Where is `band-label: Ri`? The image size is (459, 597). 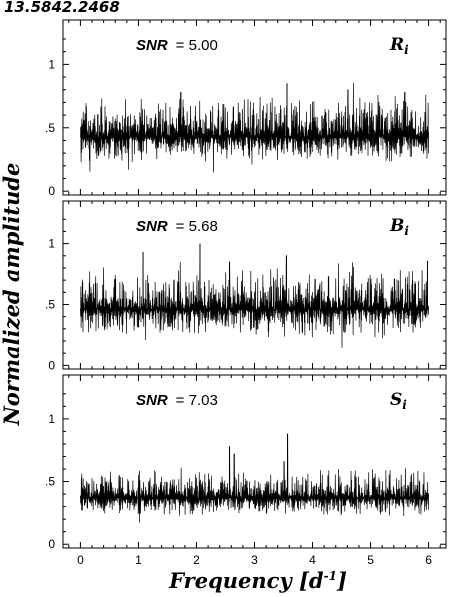 band-label: Ri is located at coordinates (399, 46).